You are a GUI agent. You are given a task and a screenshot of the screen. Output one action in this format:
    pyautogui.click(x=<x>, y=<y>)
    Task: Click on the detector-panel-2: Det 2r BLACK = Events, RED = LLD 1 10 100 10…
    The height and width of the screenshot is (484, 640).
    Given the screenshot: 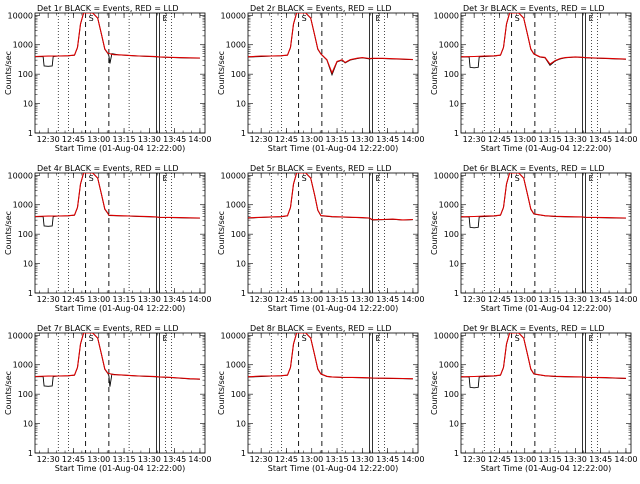 What is the action you would take?
    pyautogui.click(x=320, y=78)
    